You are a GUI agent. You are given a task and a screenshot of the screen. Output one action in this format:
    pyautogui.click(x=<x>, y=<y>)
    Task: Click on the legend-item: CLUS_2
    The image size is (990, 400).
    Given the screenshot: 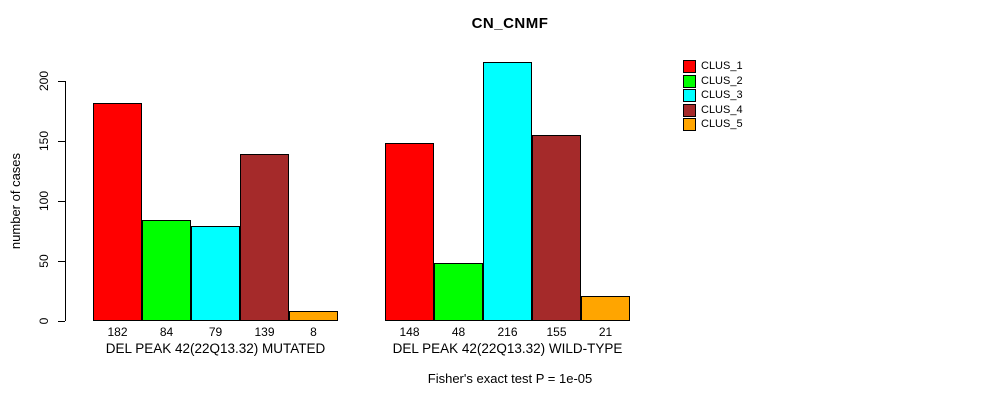 What is the action you would take?
    pyautogui.click(x=713, y=81)
    